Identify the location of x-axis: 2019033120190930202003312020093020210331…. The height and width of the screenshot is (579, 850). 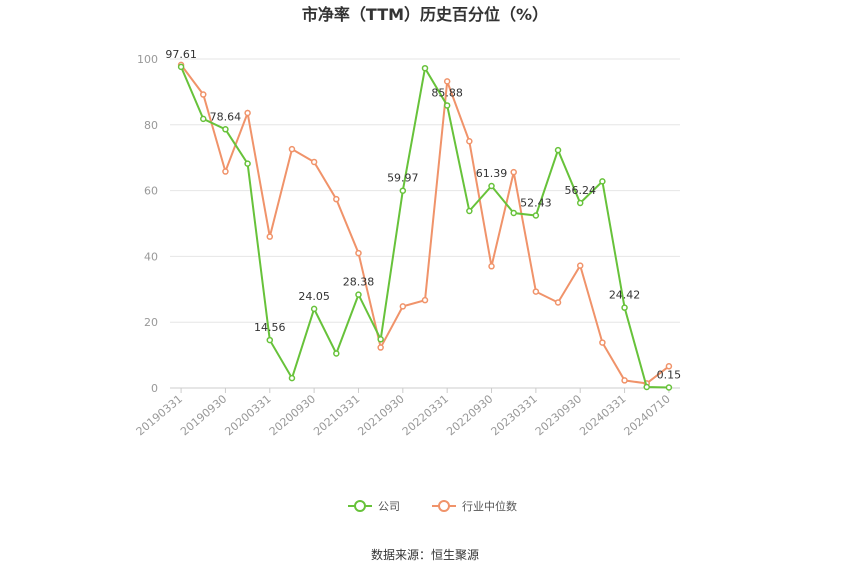
(407, 412).